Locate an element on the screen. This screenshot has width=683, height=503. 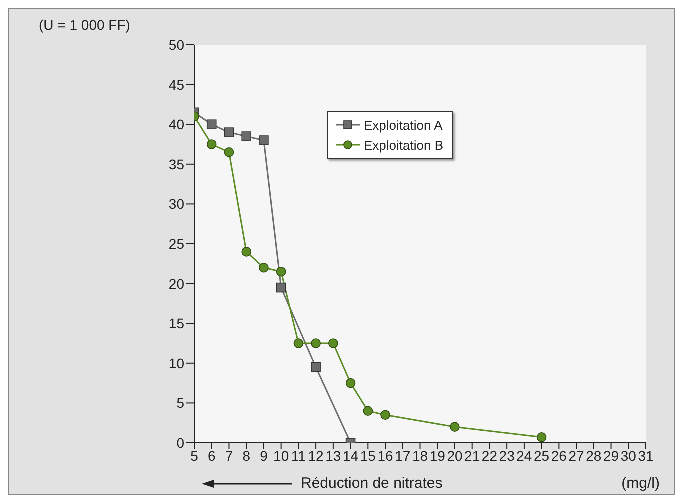
y-tick-label: 15 is located at coordinates (176, 324).